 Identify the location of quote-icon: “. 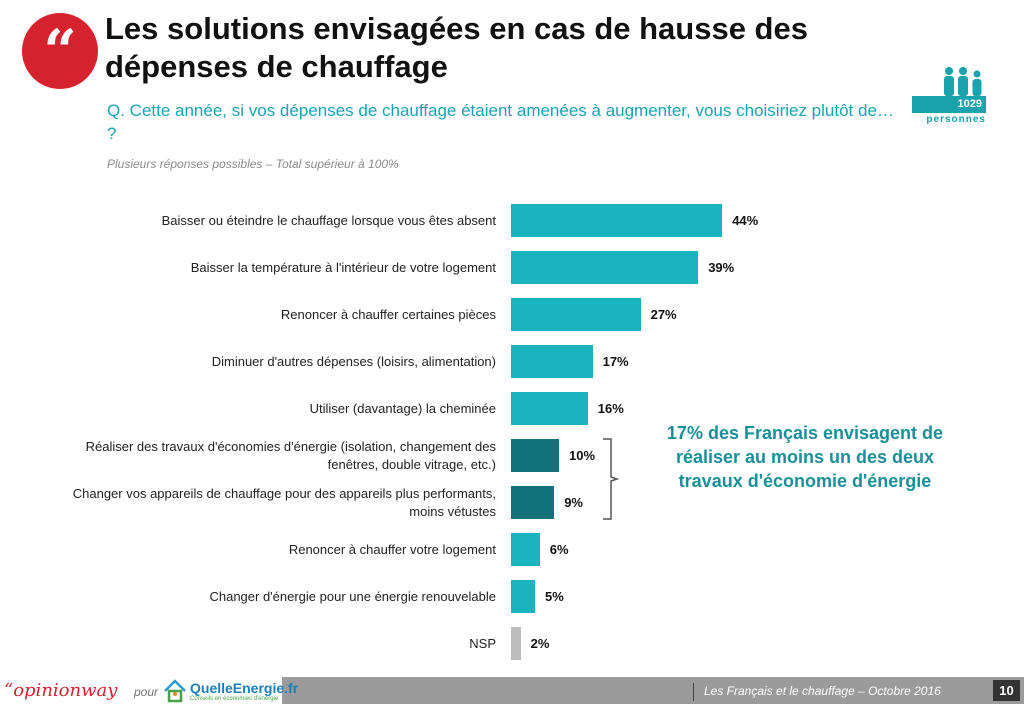
(60, 51).